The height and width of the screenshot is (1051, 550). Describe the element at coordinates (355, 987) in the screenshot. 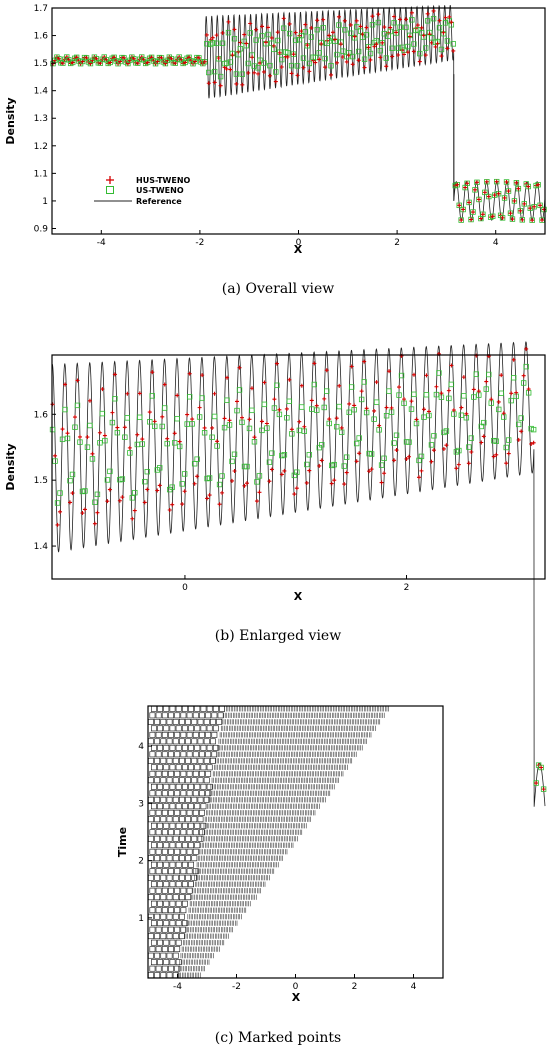

I see `x-tick-label: 2` at that location.